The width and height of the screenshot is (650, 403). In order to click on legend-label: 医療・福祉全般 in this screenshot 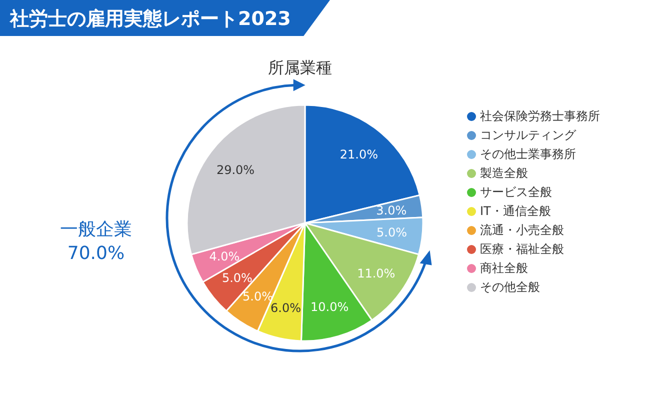, I will do `click(522, 249)`.